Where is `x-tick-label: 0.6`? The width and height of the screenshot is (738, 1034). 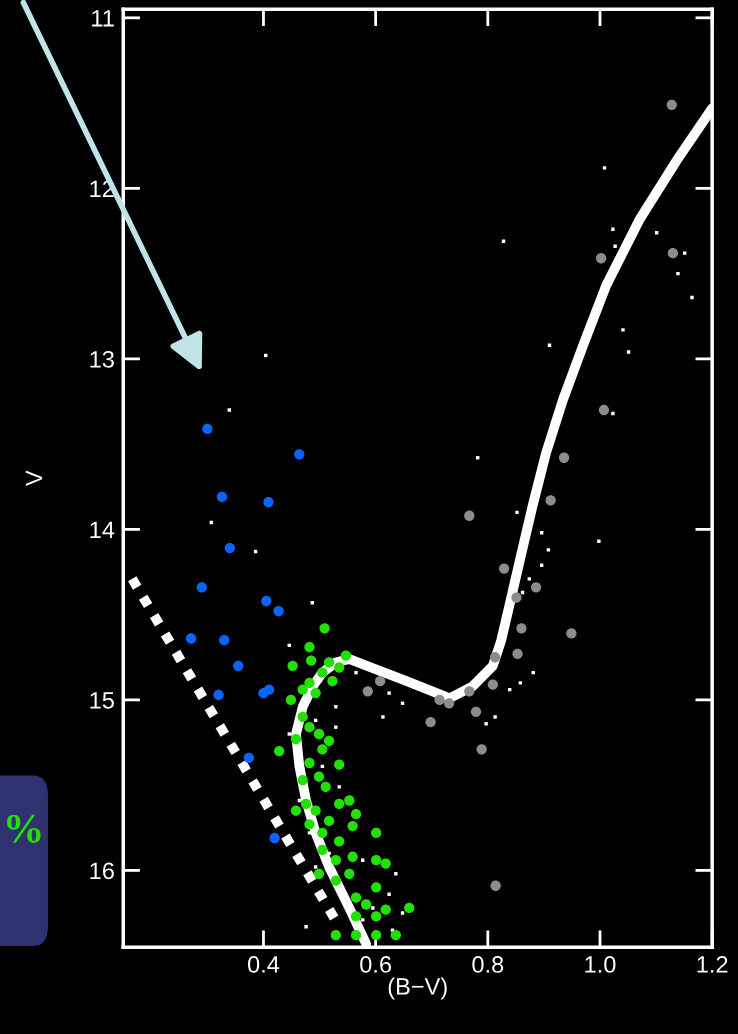
x-tick-label: 0.6 is located at coordinates (376, 964).